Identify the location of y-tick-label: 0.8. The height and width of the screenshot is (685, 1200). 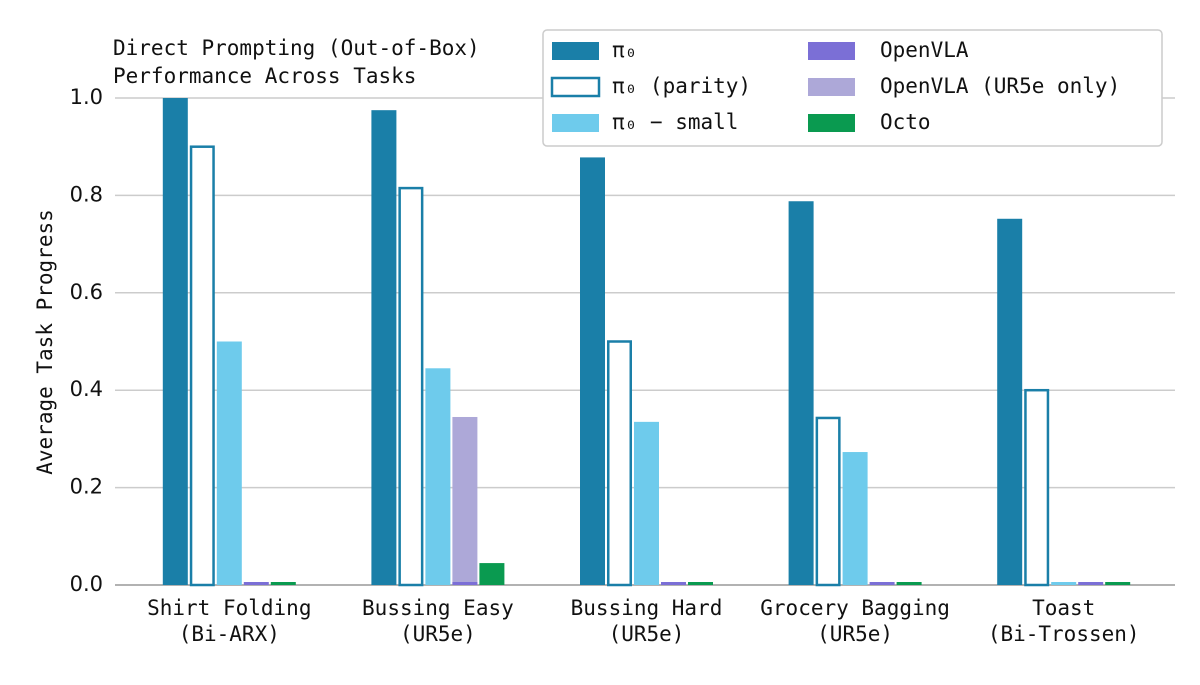
(86, 194).